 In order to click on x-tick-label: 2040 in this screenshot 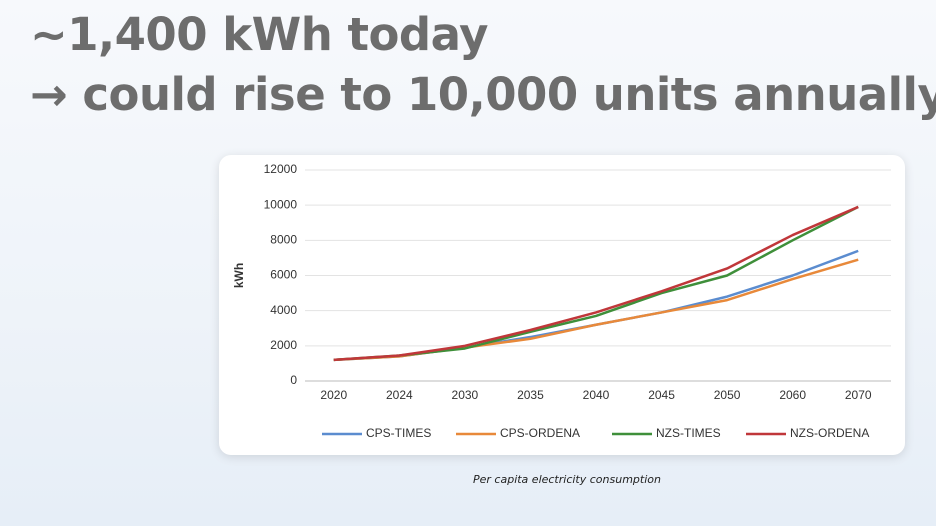, I will do `click(596, 395)`.